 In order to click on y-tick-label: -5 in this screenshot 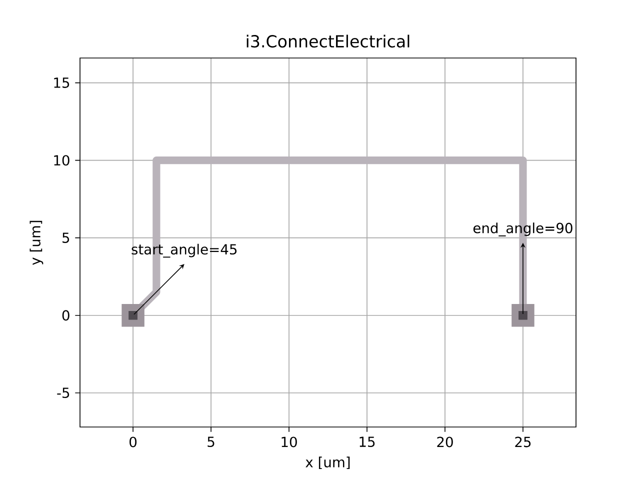, I will do `click(63, 393)`.